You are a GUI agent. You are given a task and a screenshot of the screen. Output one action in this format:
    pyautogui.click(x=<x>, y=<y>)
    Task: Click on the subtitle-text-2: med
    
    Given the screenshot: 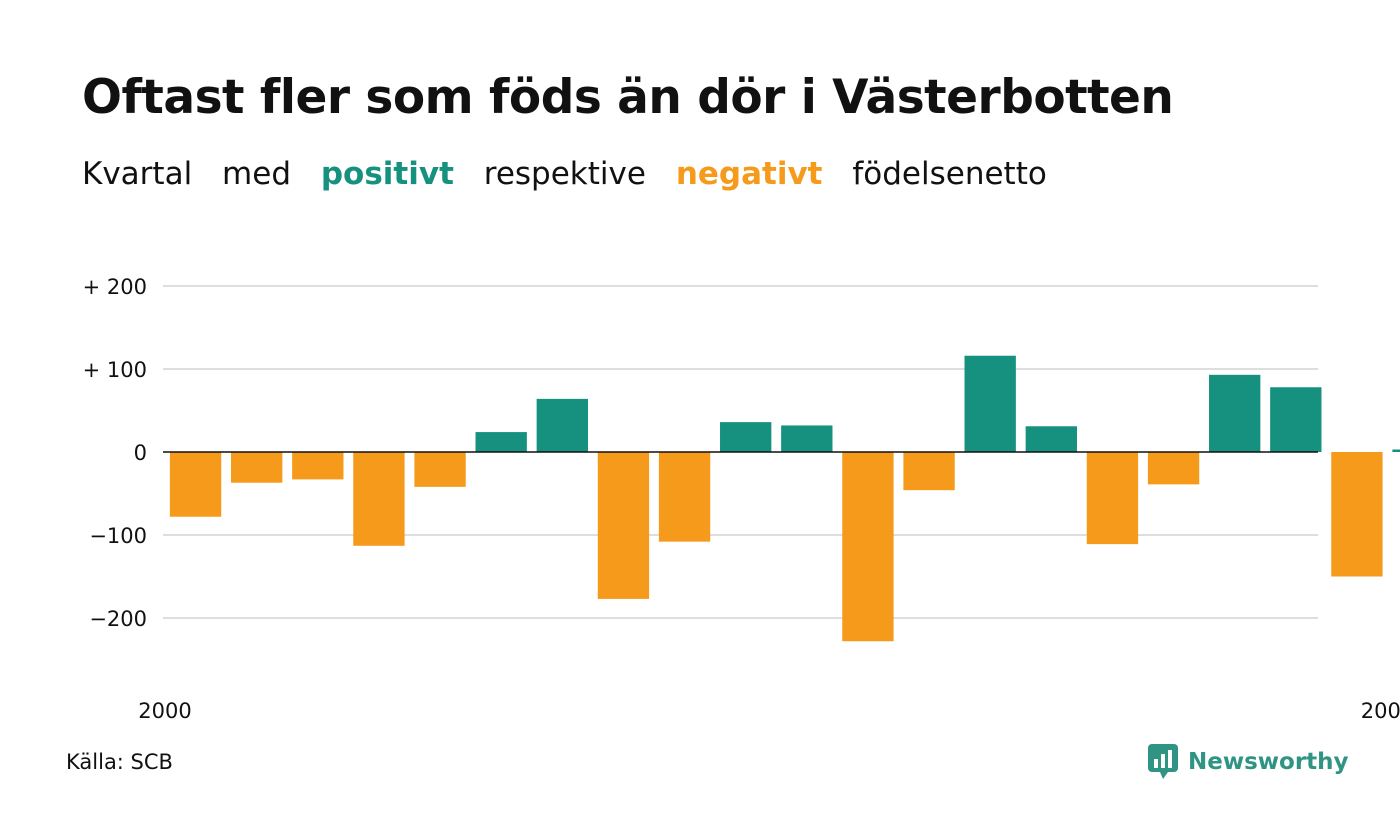 What is the action you would take?
    pyautogui.click(x=256, y=174)
    